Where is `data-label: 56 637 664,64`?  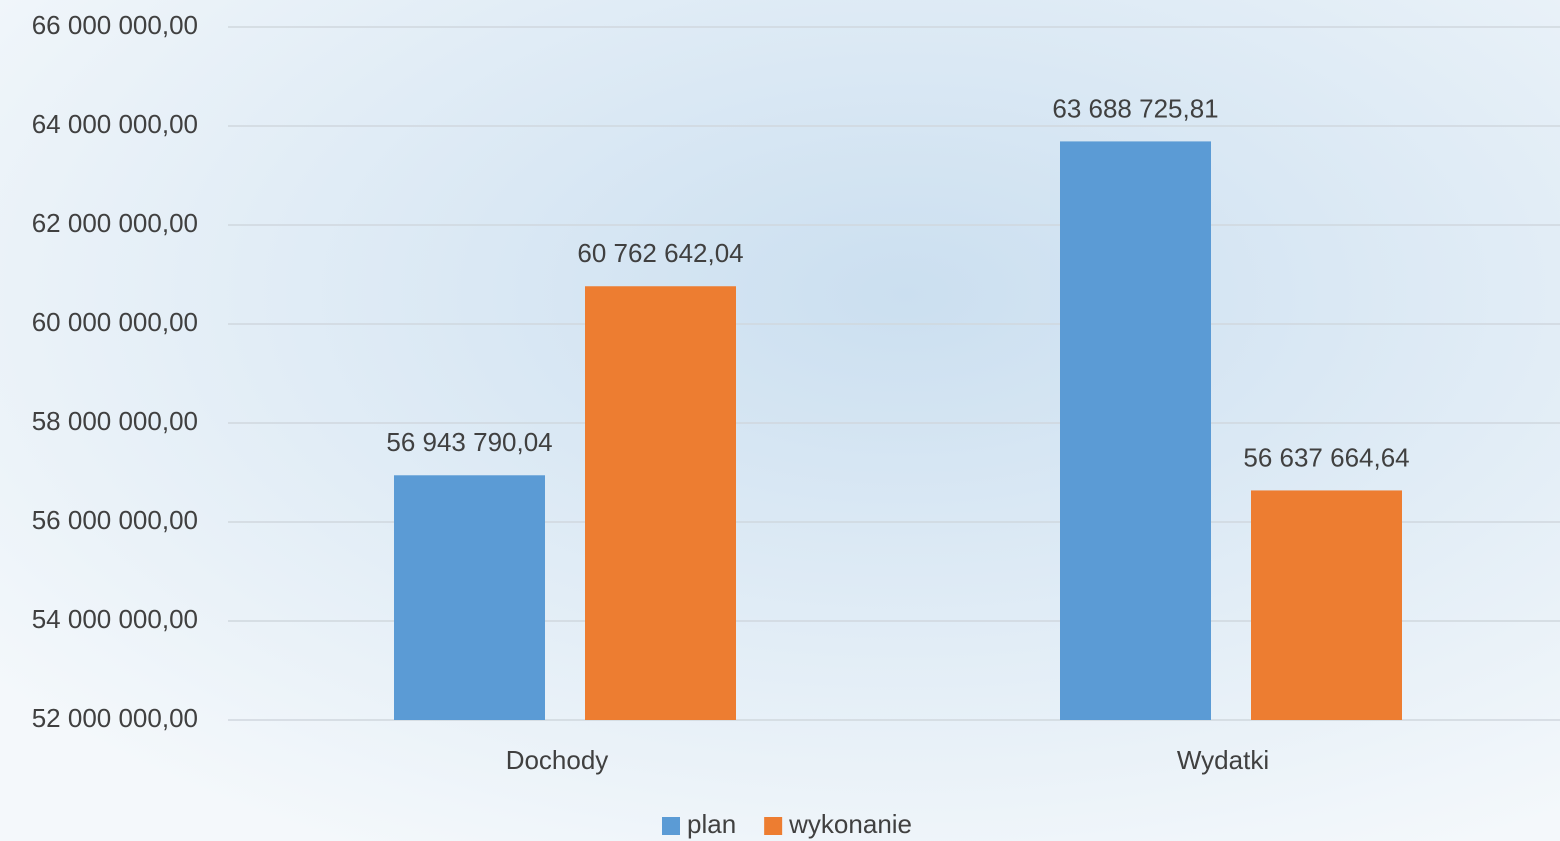
data-label: 56 637 664,64 is located at coordinates (1326, 457).